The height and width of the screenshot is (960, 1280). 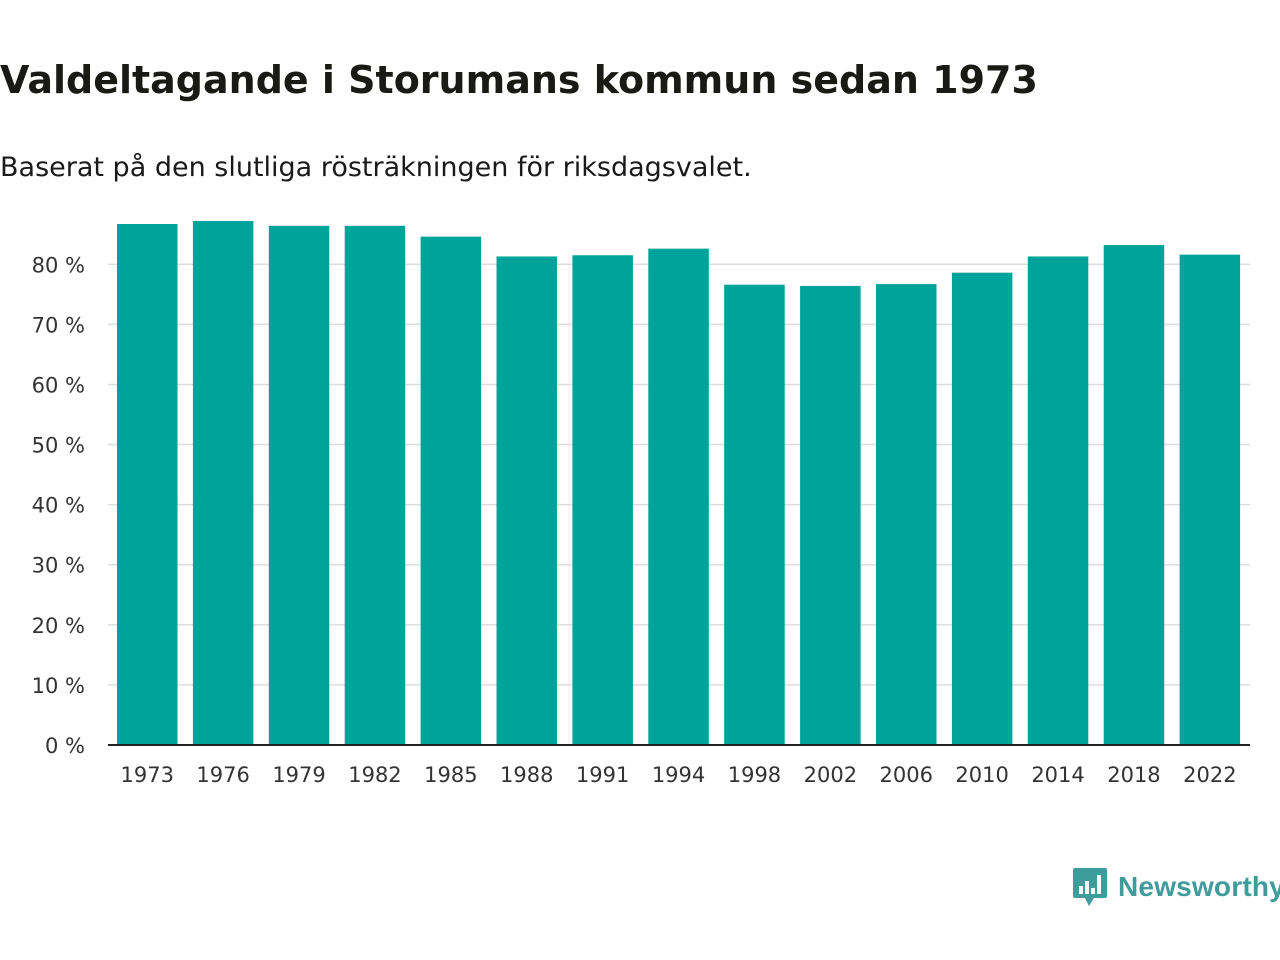 What do you see at coordinates (678, 496) in the screenshot?
I see `bar-1994` at bounding box center [678, 496].